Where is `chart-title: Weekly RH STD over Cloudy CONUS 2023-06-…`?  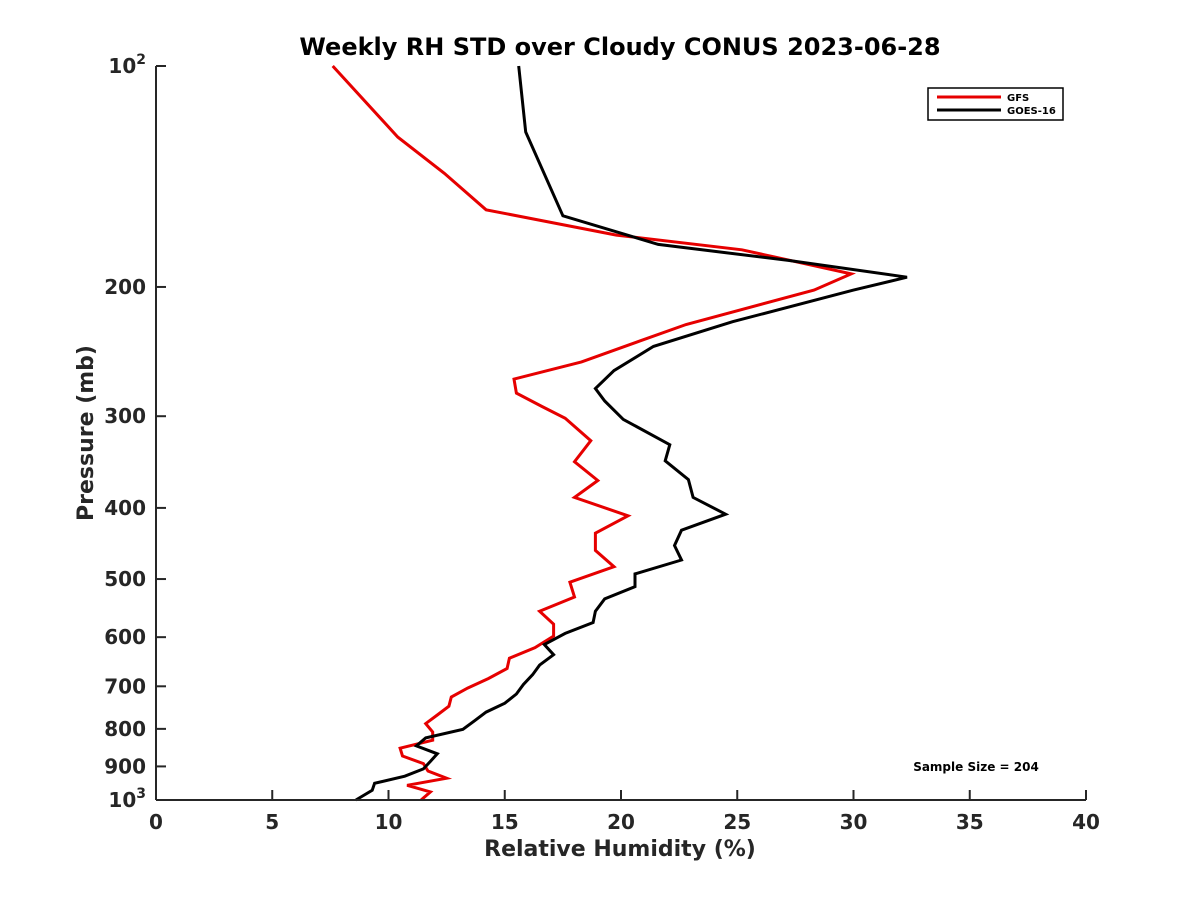
chart-title: Weekly RH STD over Cloudy CONUS 2023-06-… is located at coordinates (619, 47).